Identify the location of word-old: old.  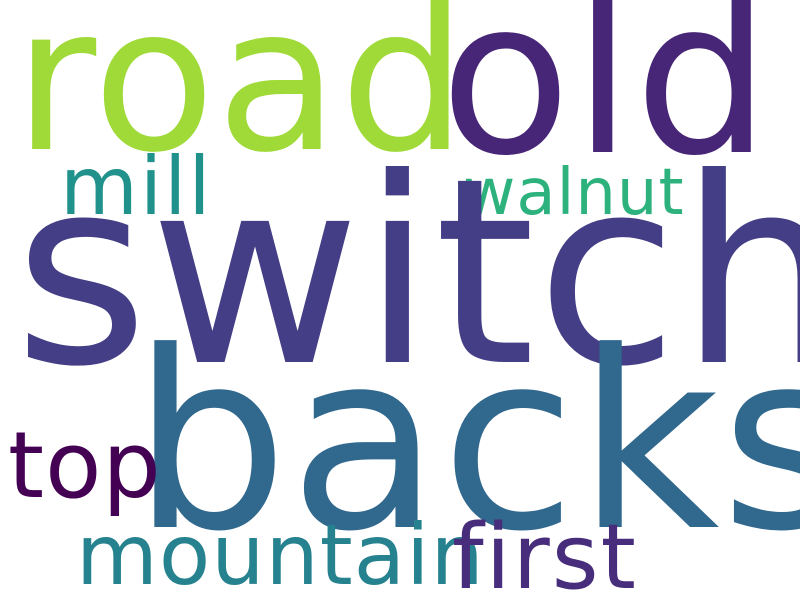
(606, 101).